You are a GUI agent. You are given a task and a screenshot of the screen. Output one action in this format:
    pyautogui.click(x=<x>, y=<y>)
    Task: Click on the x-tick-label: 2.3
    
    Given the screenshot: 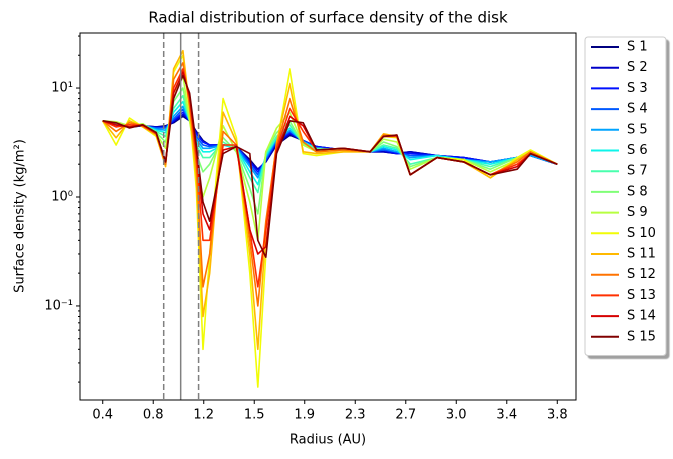 What is the action you would take?
    pyautogui.click(x=355, y=415)
    